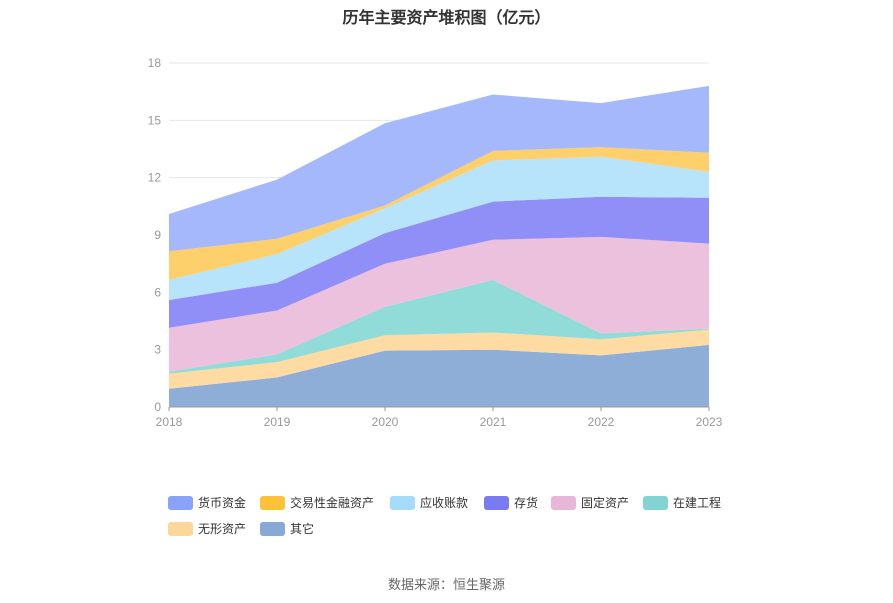 The width and height of the screenshot is (893, 603). I want to click on legend-label: 其它, so click(302, 529).